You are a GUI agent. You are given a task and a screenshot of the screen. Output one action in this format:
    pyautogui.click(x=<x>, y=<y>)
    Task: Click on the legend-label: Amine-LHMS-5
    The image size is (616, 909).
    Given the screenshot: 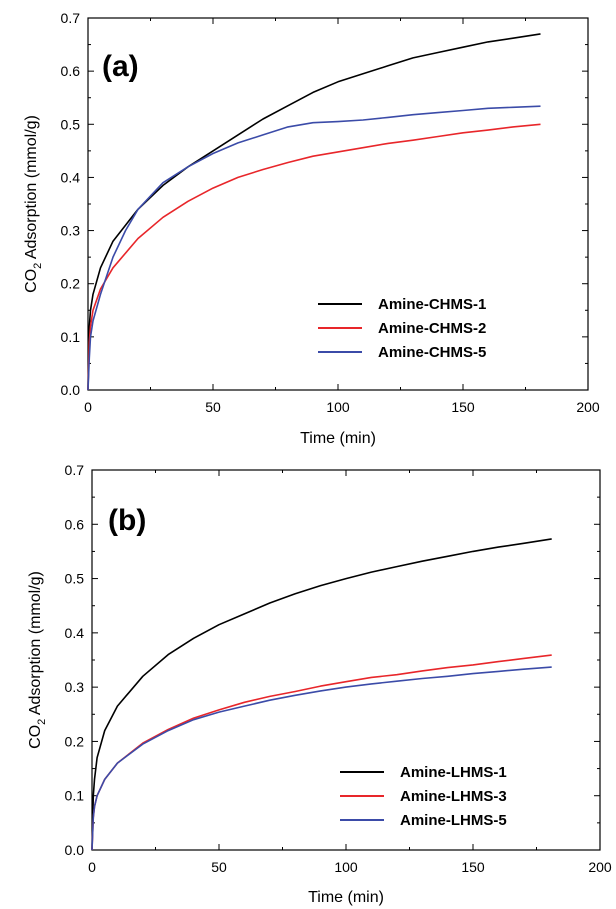 What is the action you would take?
    pyautogui.click(x=453, y=820)
    